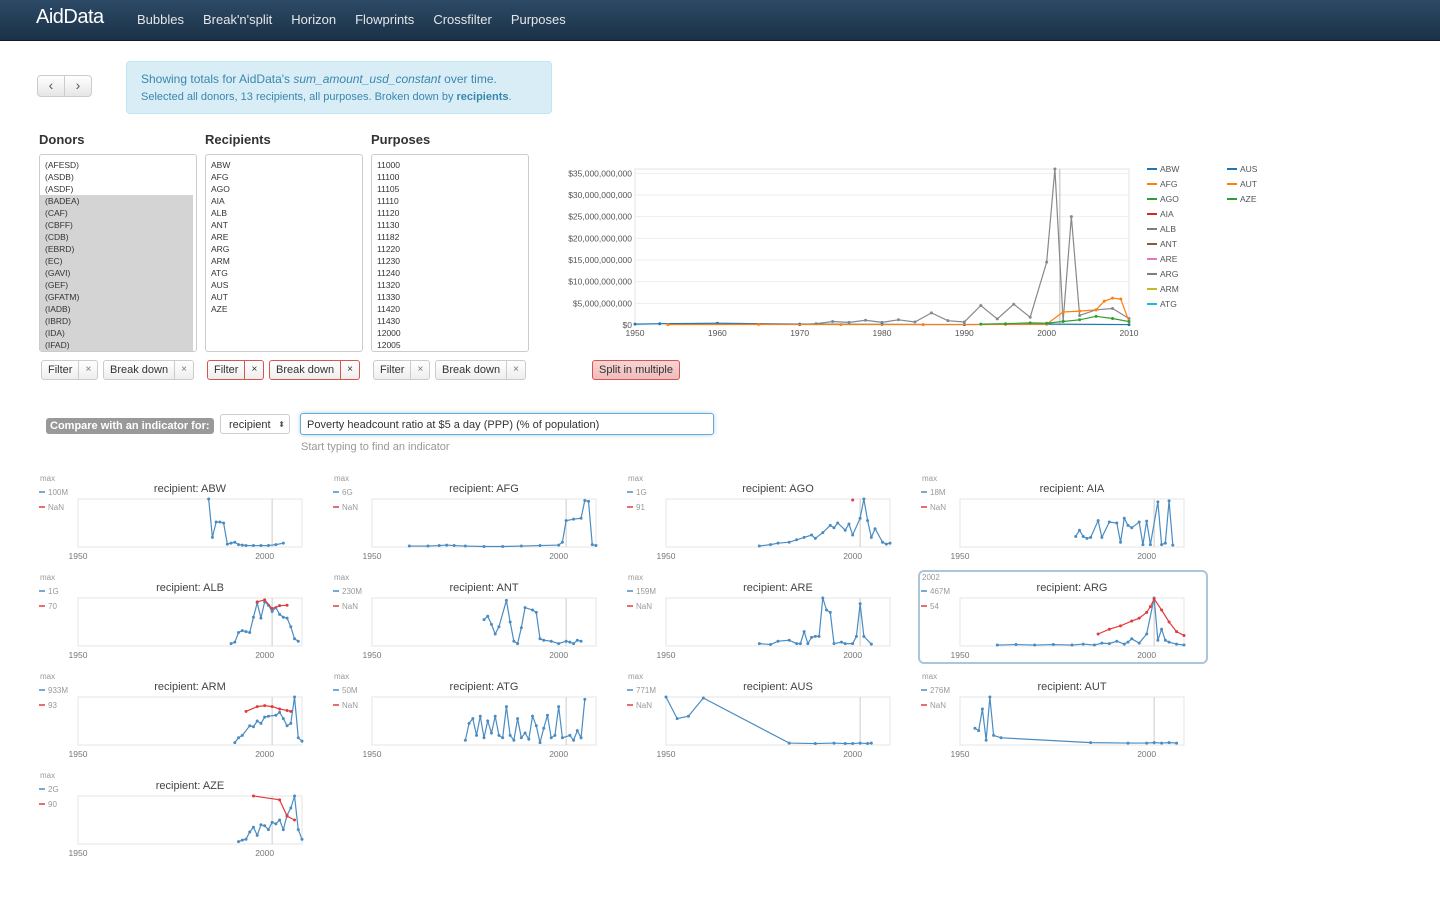 The width and height of the screenshot is (1440, 900). Describe the element at coordinates (388, 213) in the screenshot. I see `list-option: 11120` at that location.